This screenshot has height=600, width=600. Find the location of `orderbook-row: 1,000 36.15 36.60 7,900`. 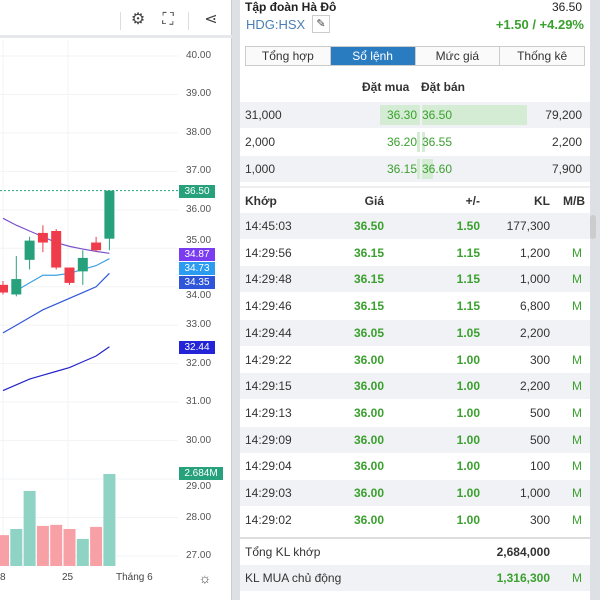

orderbook-row: 1,000 36.15 36.60 7,900 is located at coordinates (415, 169).